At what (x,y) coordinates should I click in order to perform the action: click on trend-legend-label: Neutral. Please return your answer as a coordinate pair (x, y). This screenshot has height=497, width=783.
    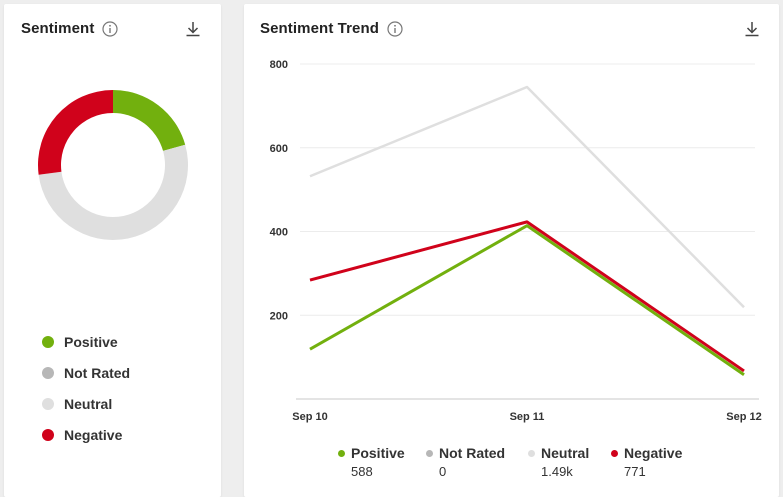
    Looking at the image, I should click on (565, 453).